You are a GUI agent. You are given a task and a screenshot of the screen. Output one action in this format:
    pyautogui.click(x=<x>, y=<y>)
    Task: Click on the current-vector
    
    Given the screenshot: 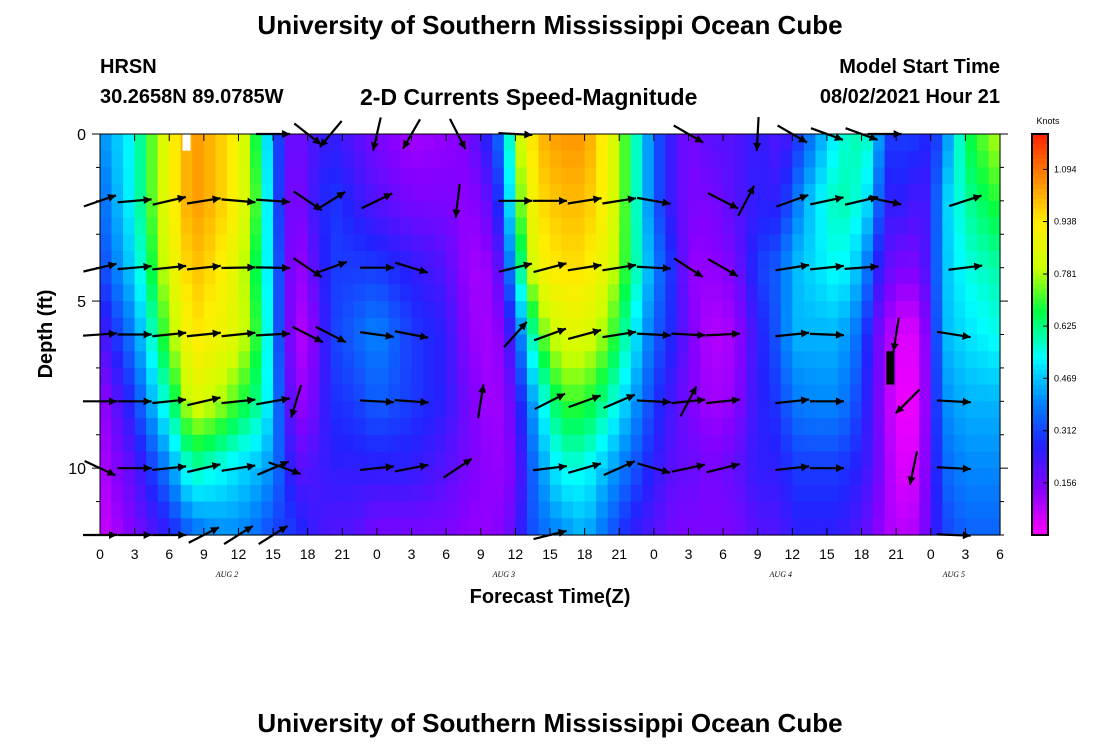 What is the action you would take?
    pyautogui.click(x=482, y=401)
    